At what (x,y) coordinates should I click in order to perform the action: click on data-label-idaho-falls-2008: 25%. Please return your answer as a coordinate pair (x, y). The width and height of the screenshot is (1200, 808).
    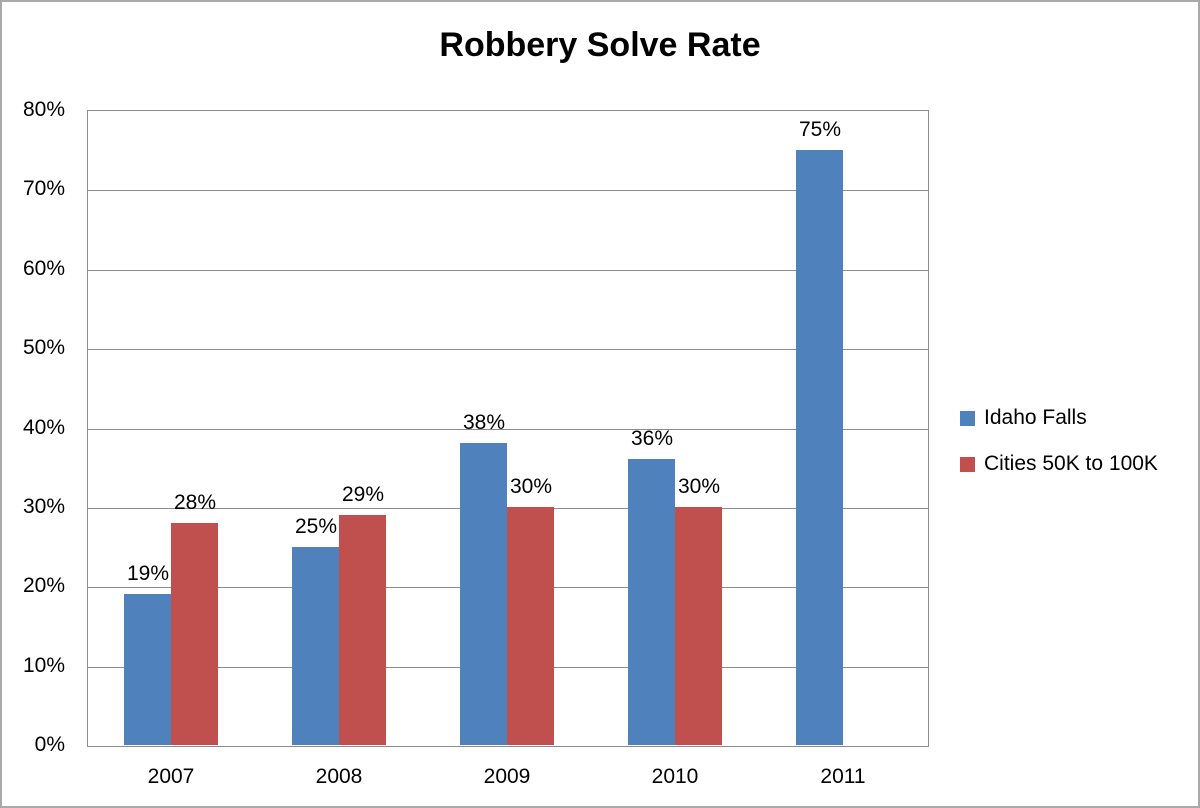
    Looking at the image, I should click on (316, 526).